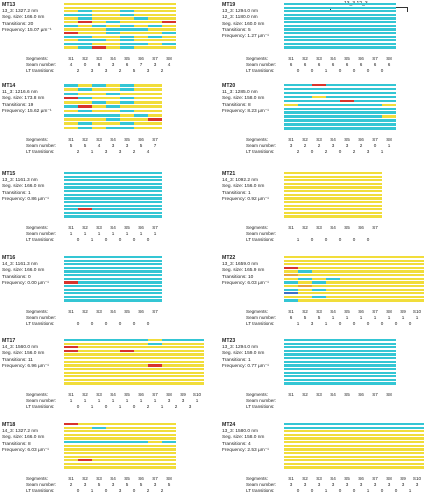  Describe the element at coordinates (99, 400) in the screenshot. I see `seam-number-cell: 1` at that location.